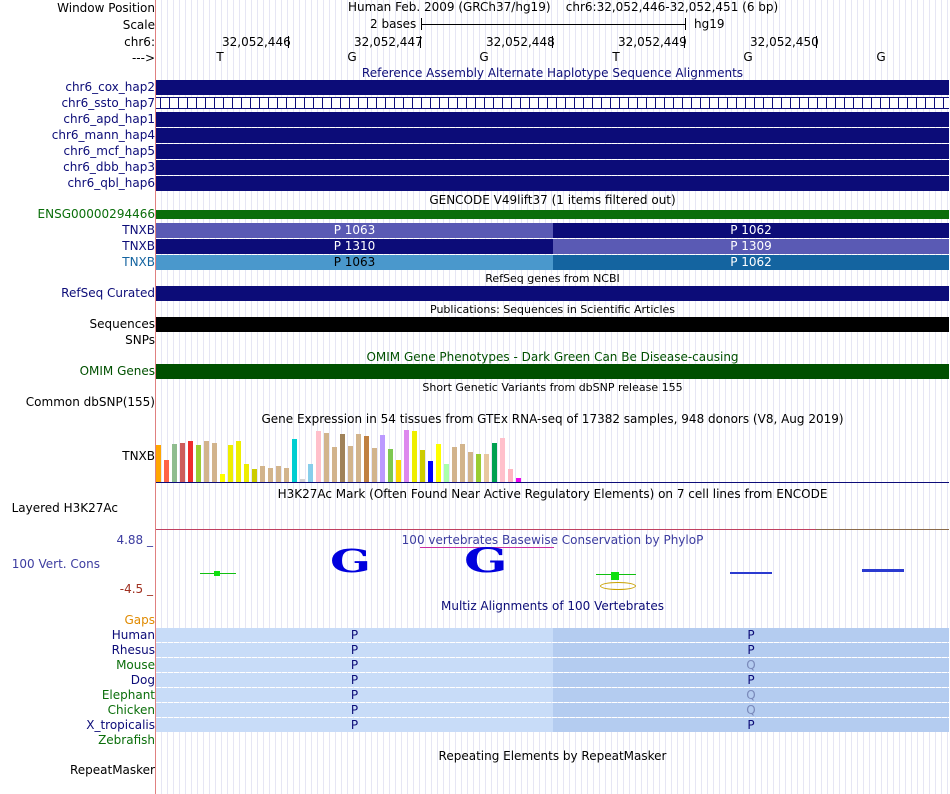  What do you see at coordinates (552, 135) in the screenshot?
I see `hap-bar-mann-hap4` at bounding box center [552, 135].